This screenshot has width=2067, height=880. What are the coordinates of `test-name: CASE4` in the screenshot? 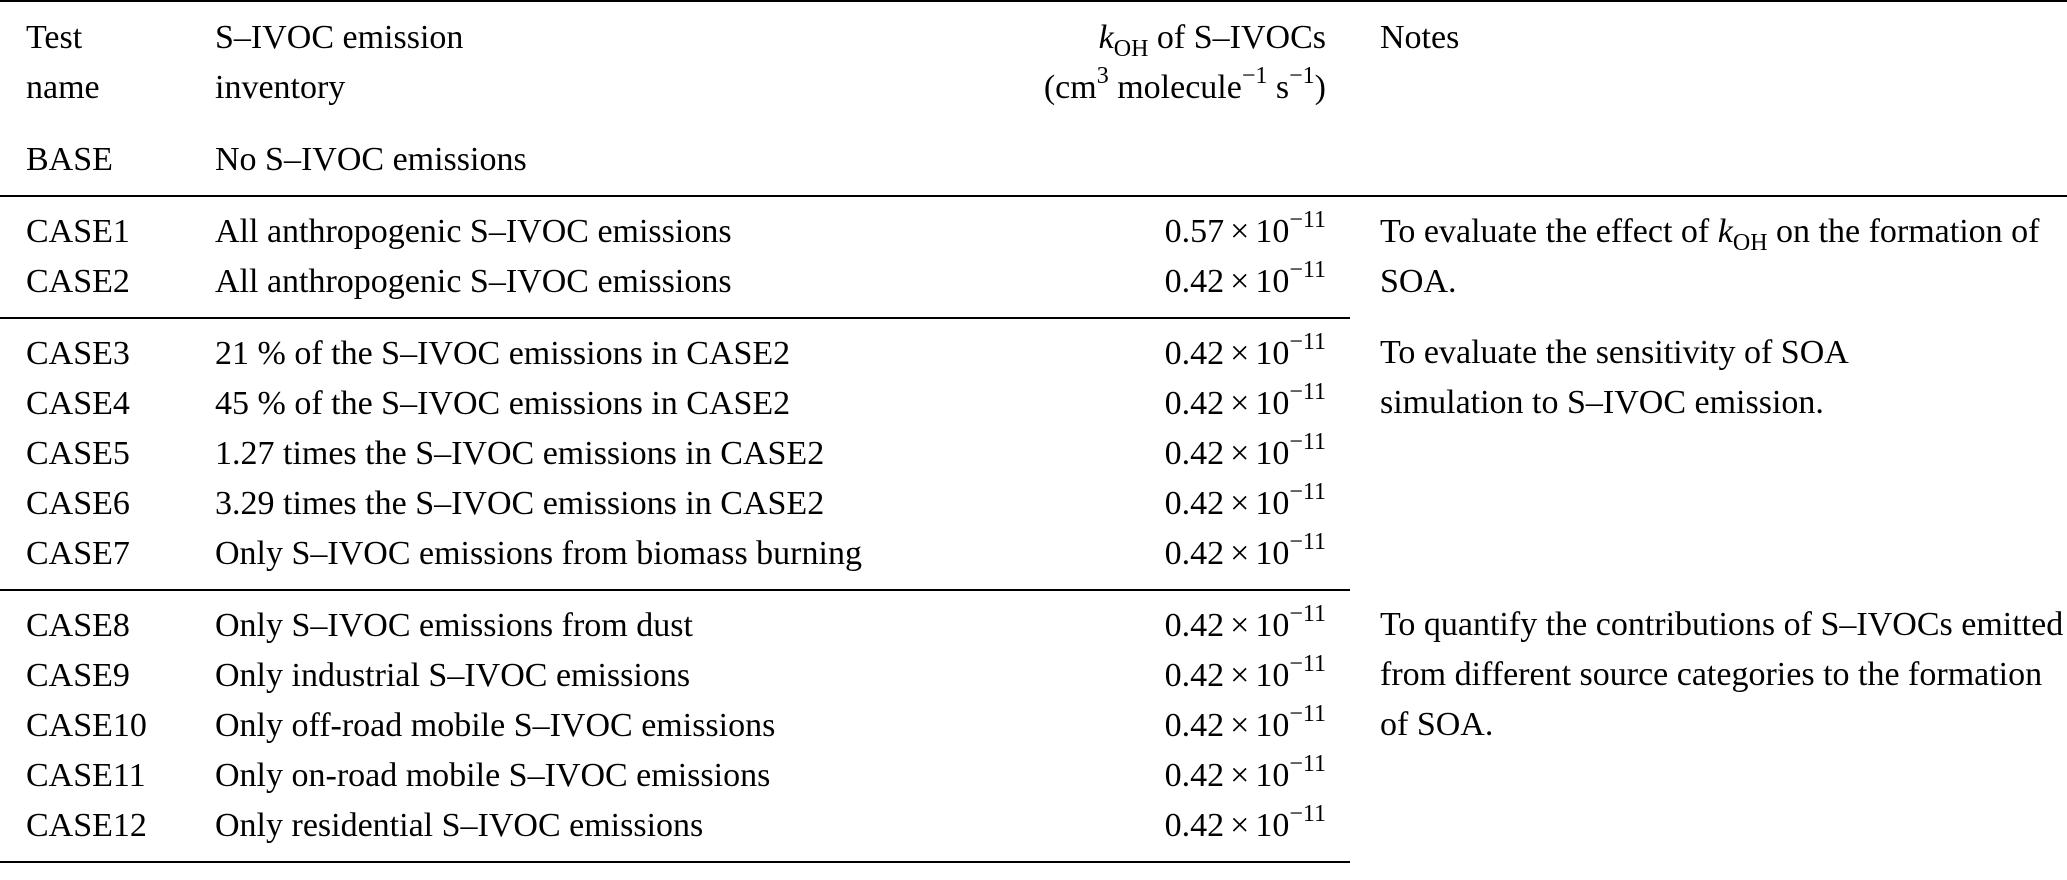 It's located at (78, 403).